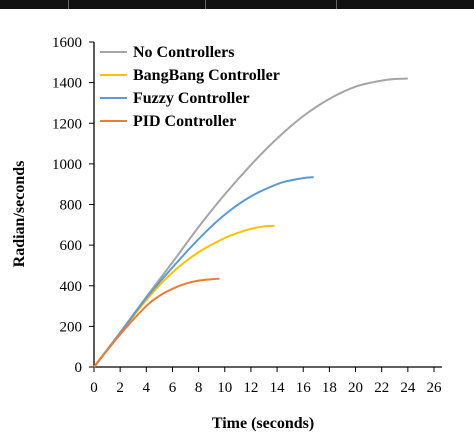 Image resolution: width=474 pixels, height=440 pixels. What do you see at coordinates (67, 43) in the screenshot?
I see `y-tick-label: 1600` at bounding box center [67, 43].